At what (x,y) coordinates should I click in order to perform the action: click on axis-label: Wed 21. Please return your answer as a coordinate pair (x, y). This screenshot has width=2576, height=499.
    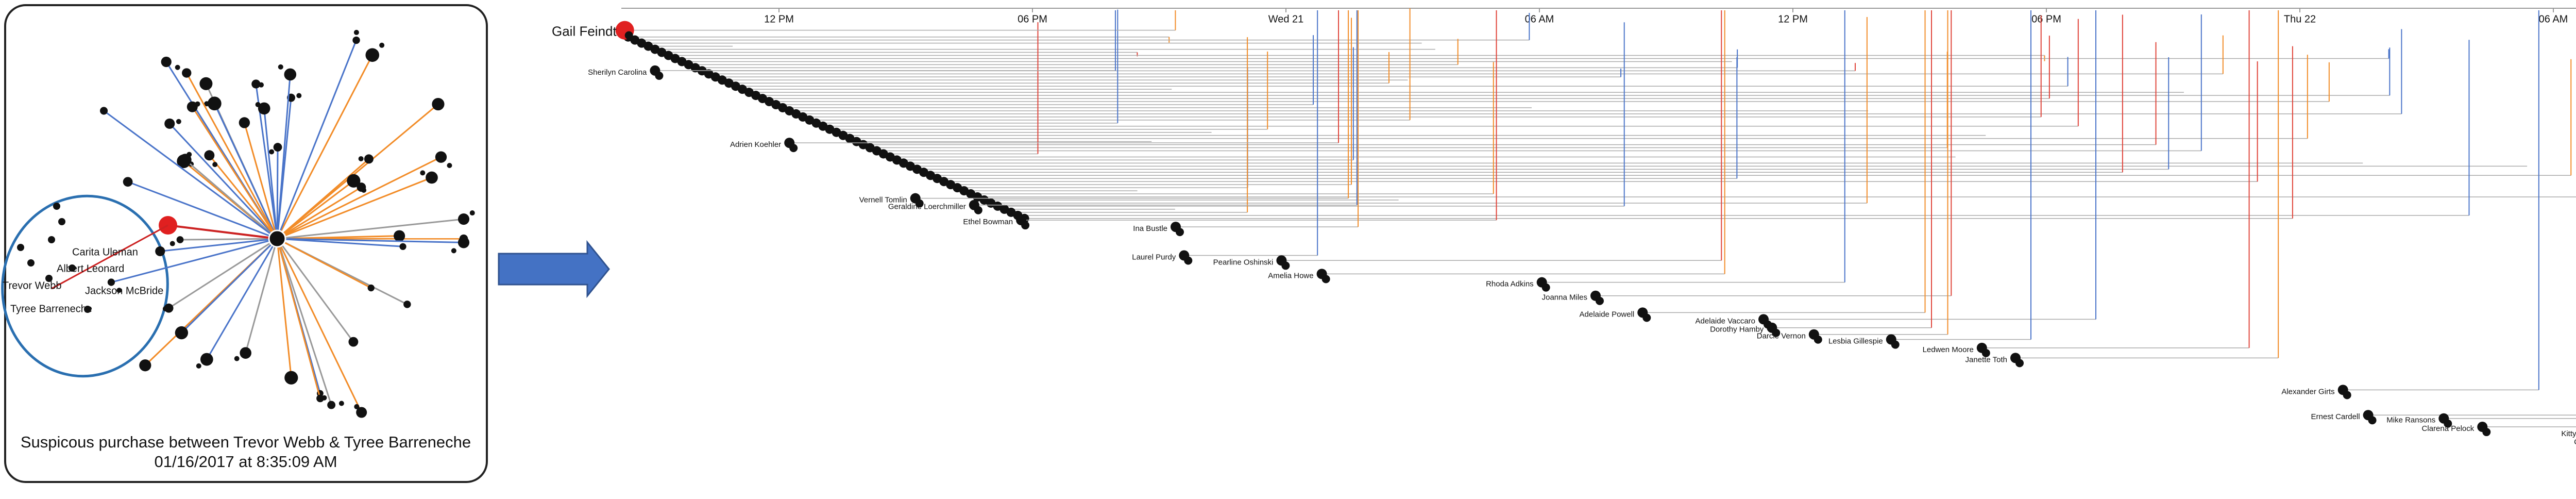
    Looking at the image, I should click on (1286, 19).